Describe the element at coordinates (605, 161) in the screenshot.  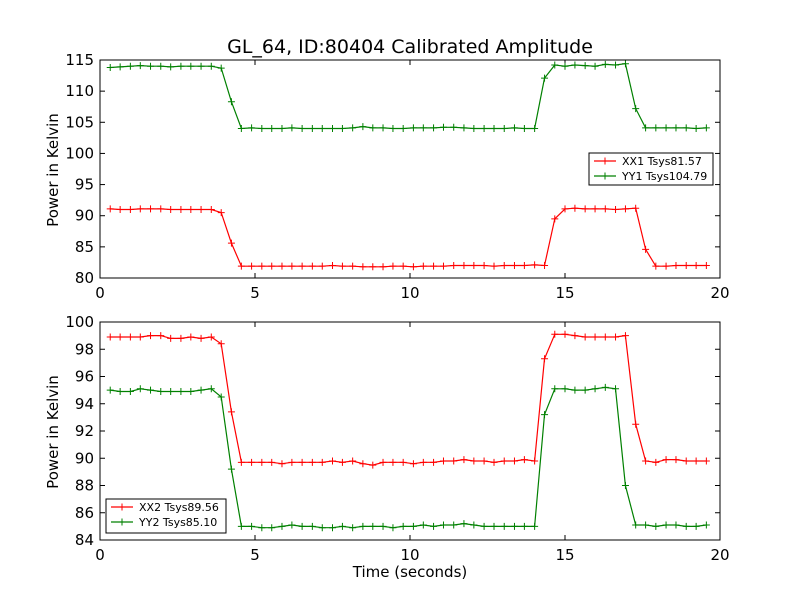
I see `top-legend-marker` at that location.